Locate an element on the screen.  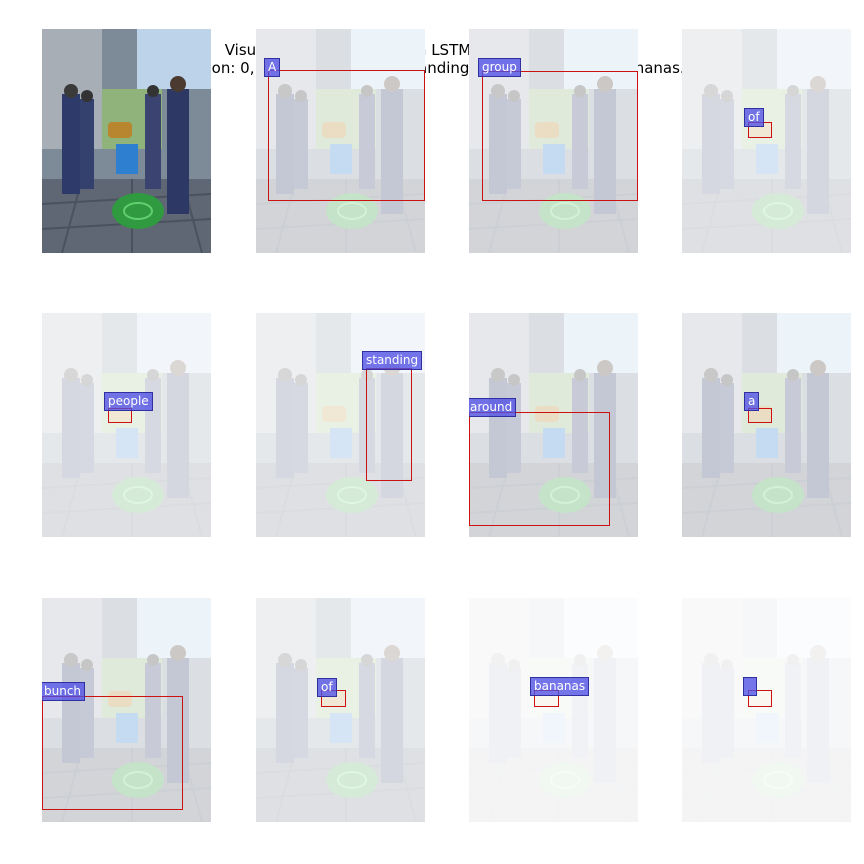
original-image-panel is located at coordinates (126, 141).